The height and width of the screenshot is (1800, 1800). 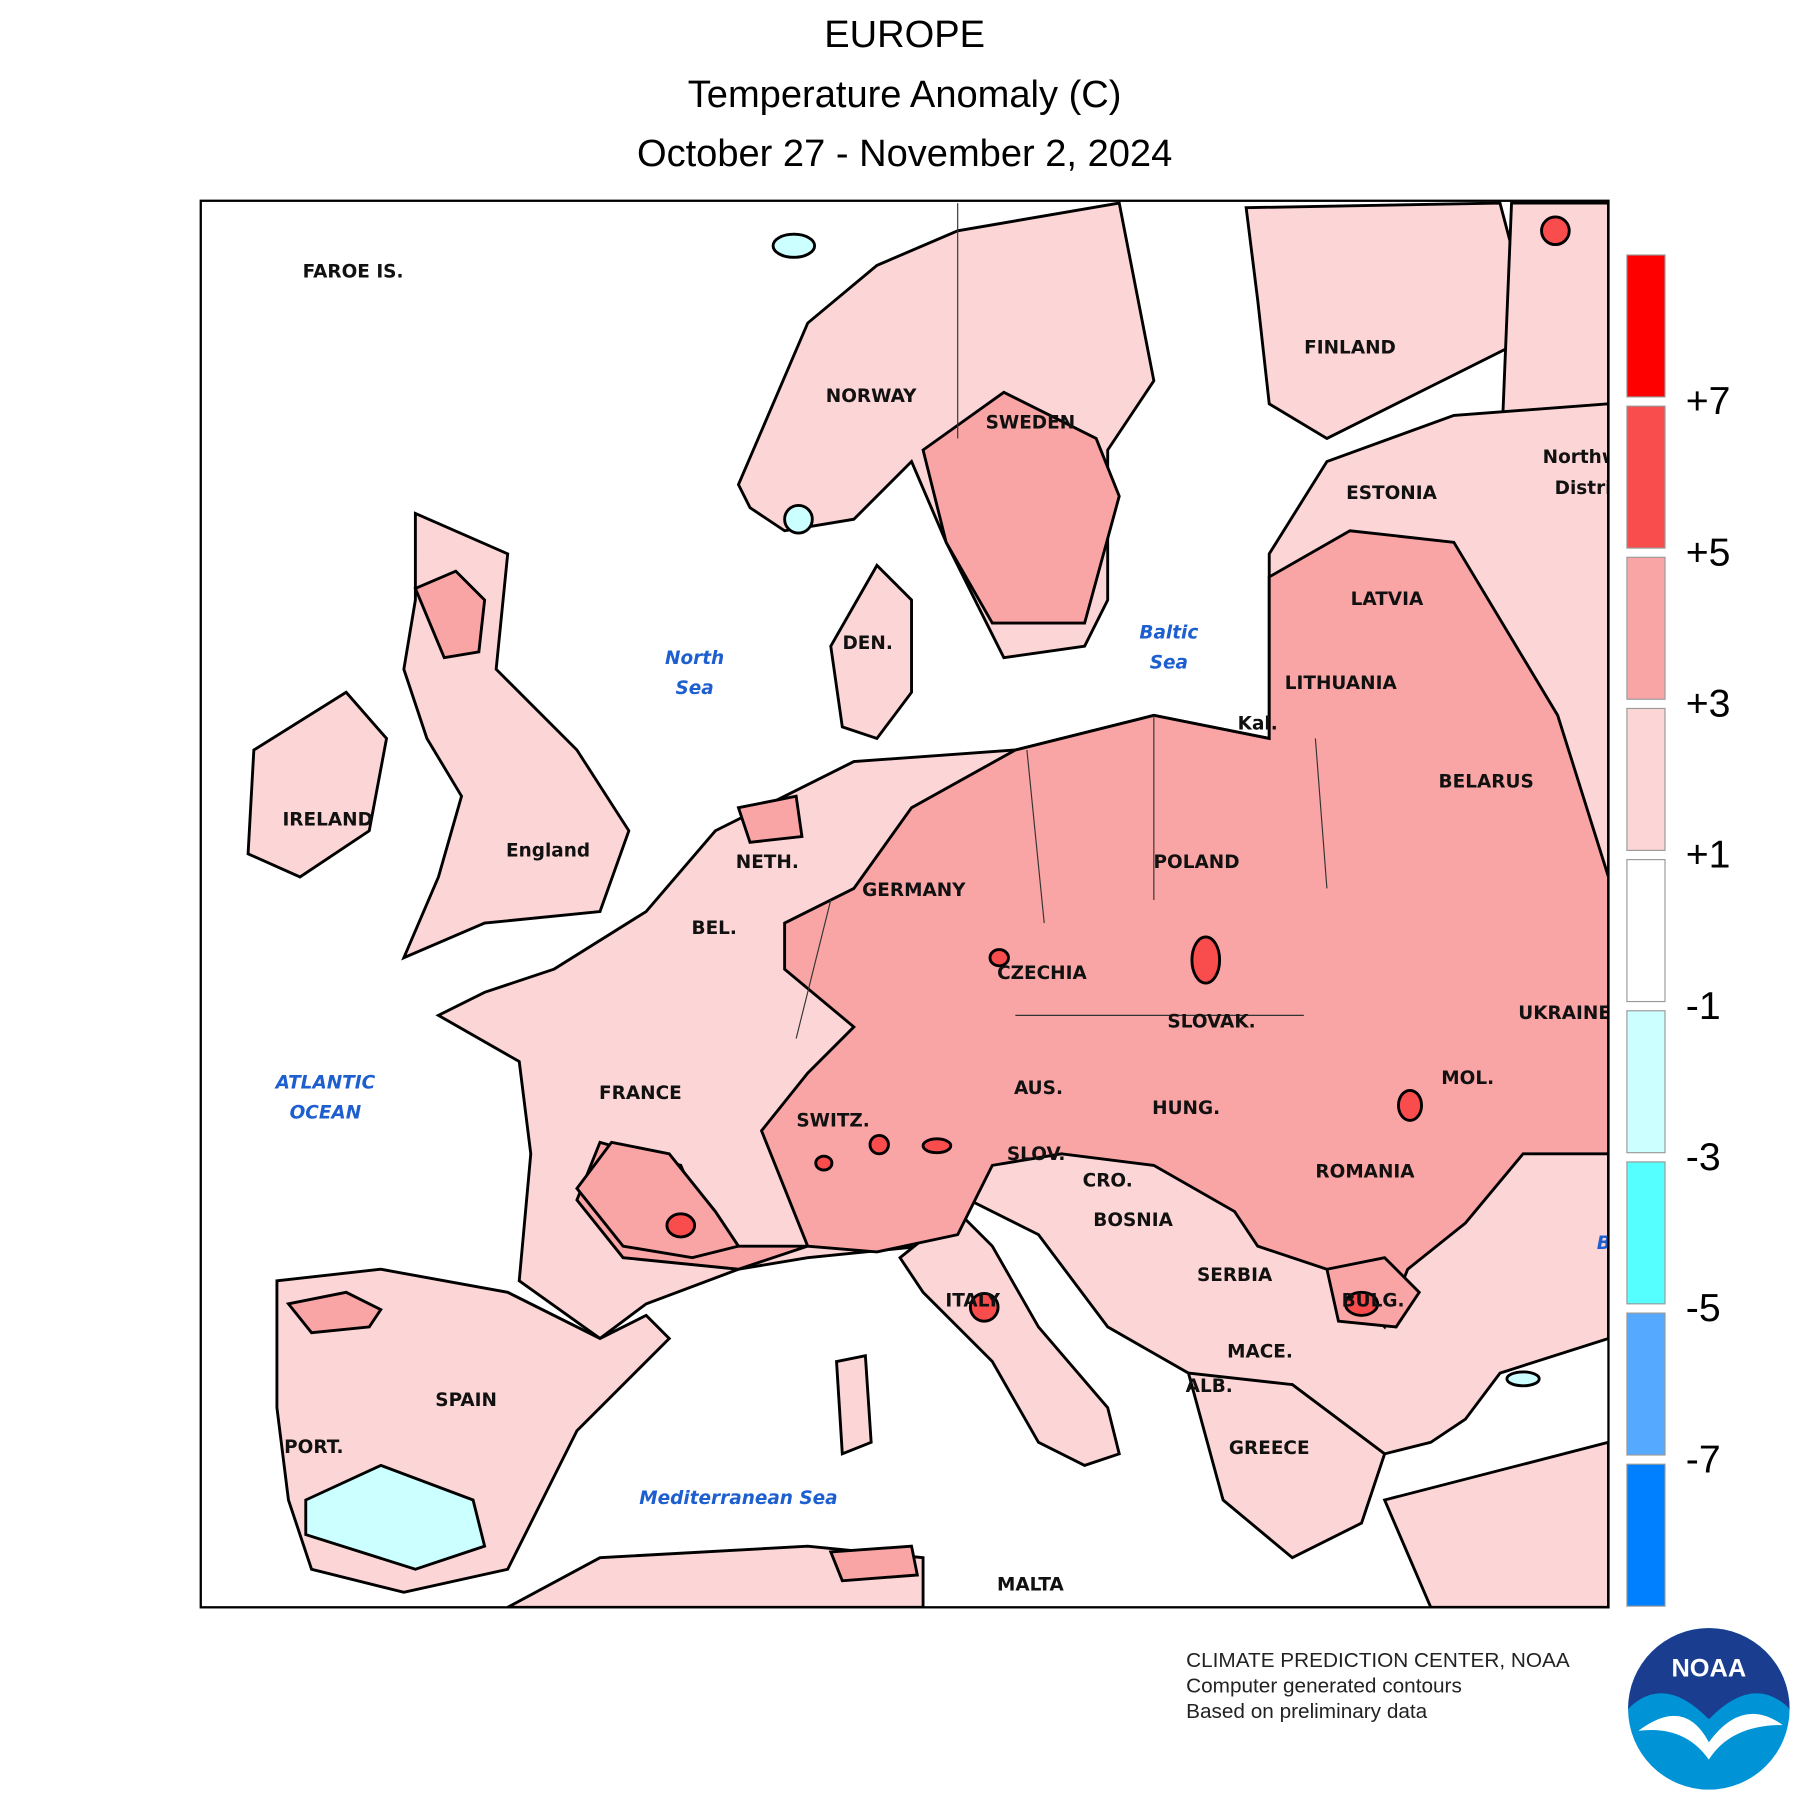 I want to click on sea-label: Mediterranean Sea, so click(x=738, y=1498).